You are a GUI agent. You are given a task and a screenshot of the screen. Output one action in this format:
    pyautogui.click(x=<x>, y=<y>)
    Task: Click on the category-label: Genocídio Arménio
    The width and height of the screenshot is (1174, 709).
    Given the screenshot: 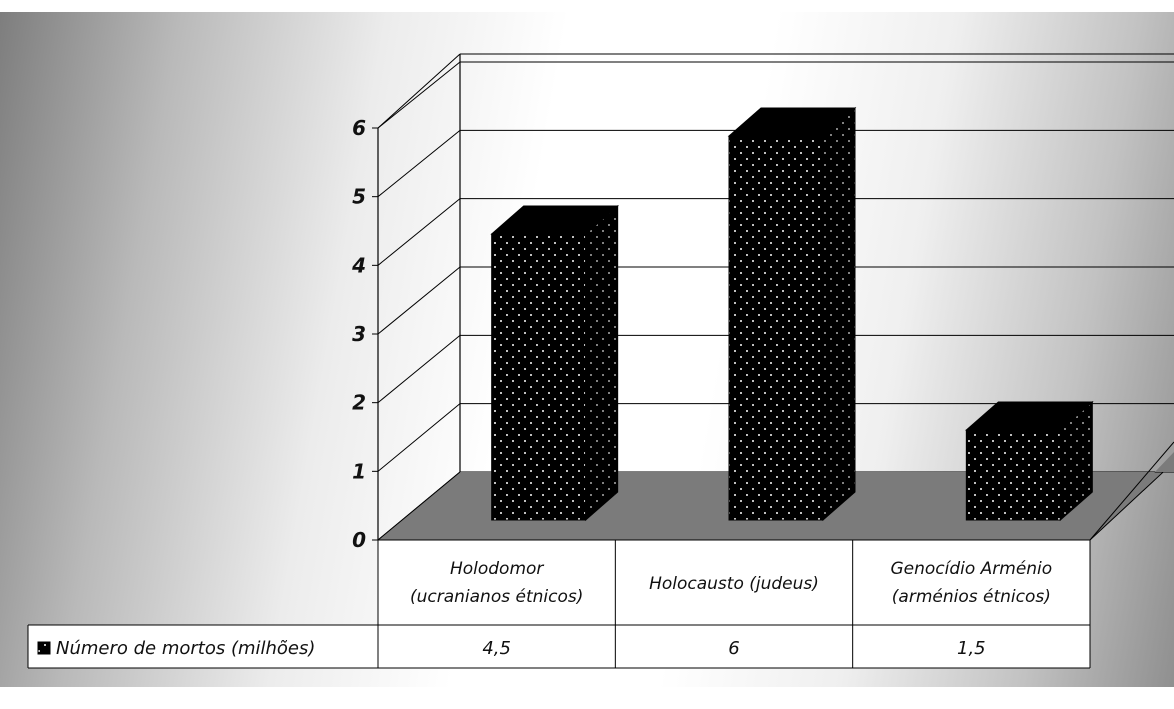 What is the action you would take?
    pyautogui.click(x=971, y=569)
    